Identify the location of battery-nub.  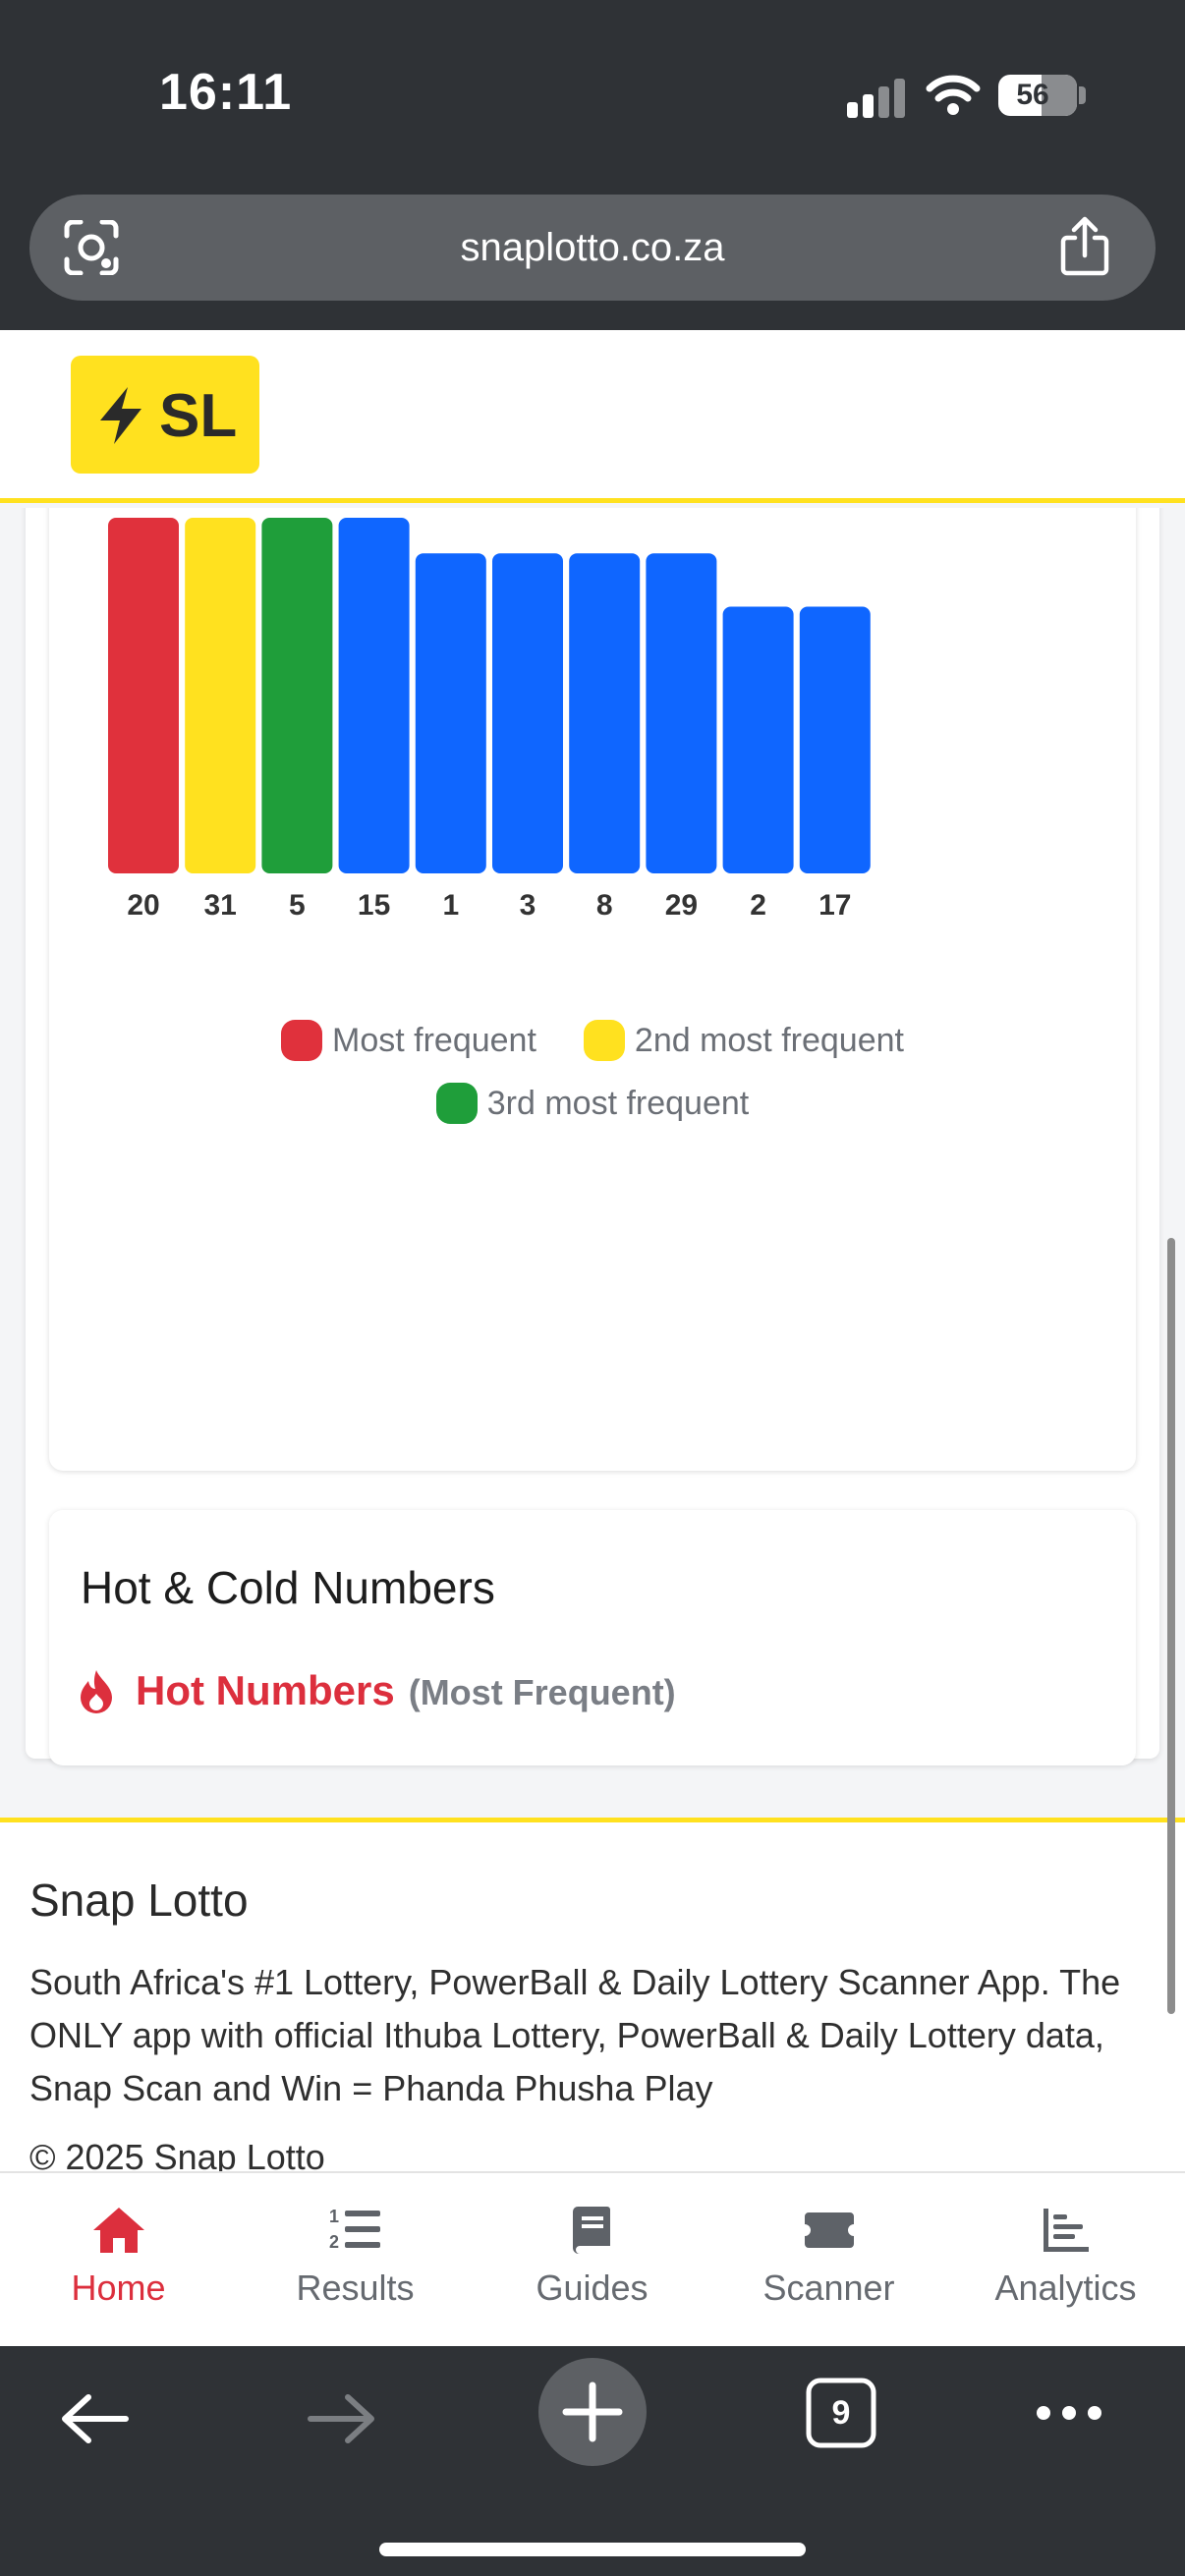
(1083, 95).